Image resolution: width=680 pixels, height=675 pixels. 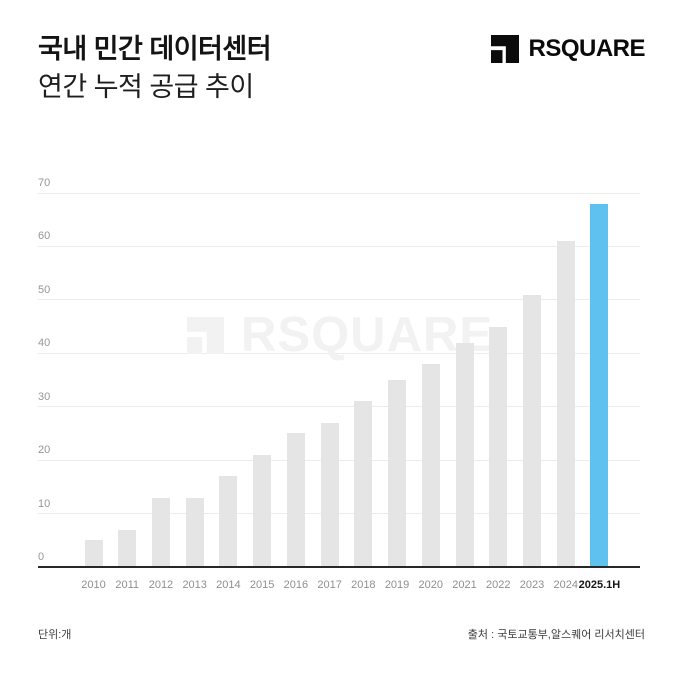 What do you see at coordinates (532, 585) in the screenshot?
I see `x-axis-label-2023: 2023` at bounding box center [532, 585].